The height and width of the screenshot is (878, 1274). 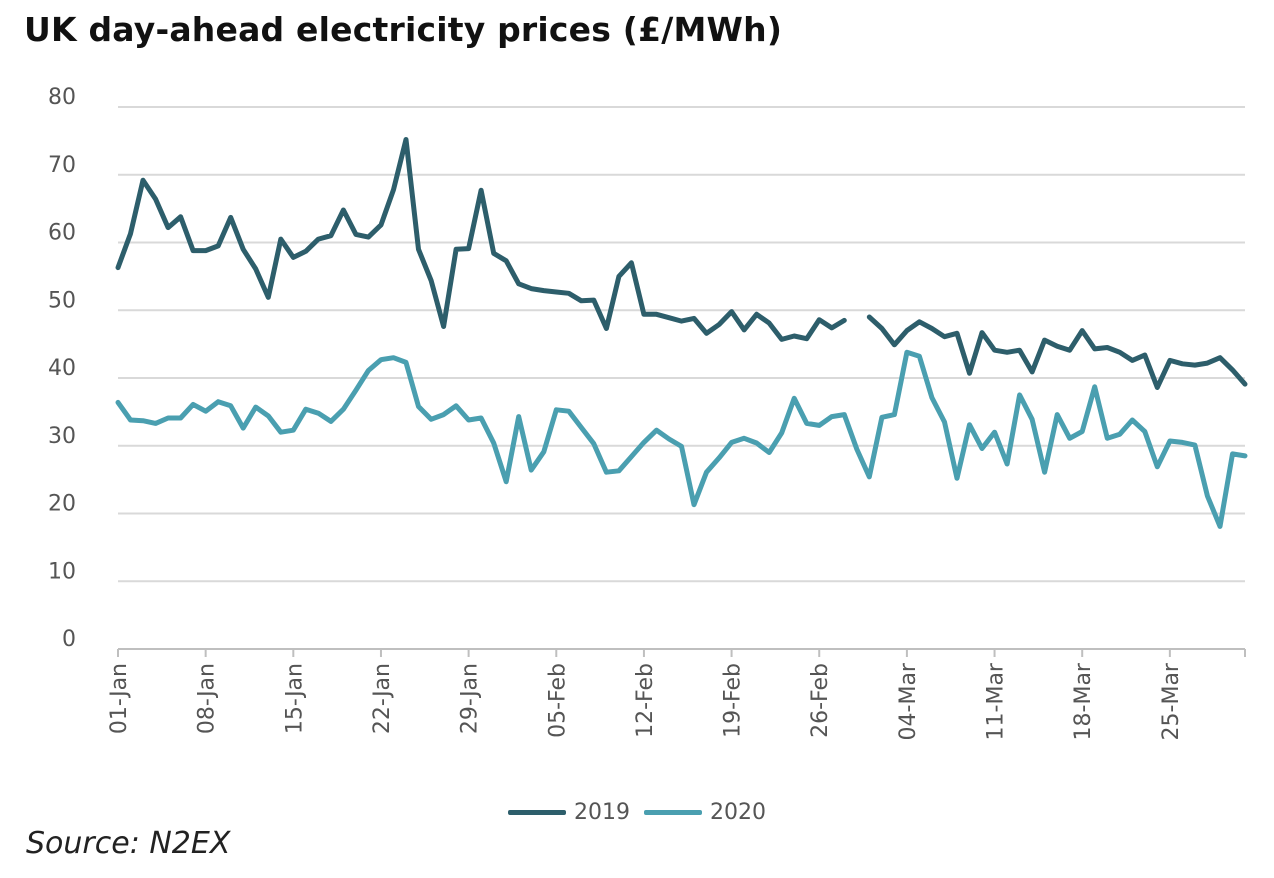 I want to click on legend-label-2019: 2019, so click(x=602, y=812).